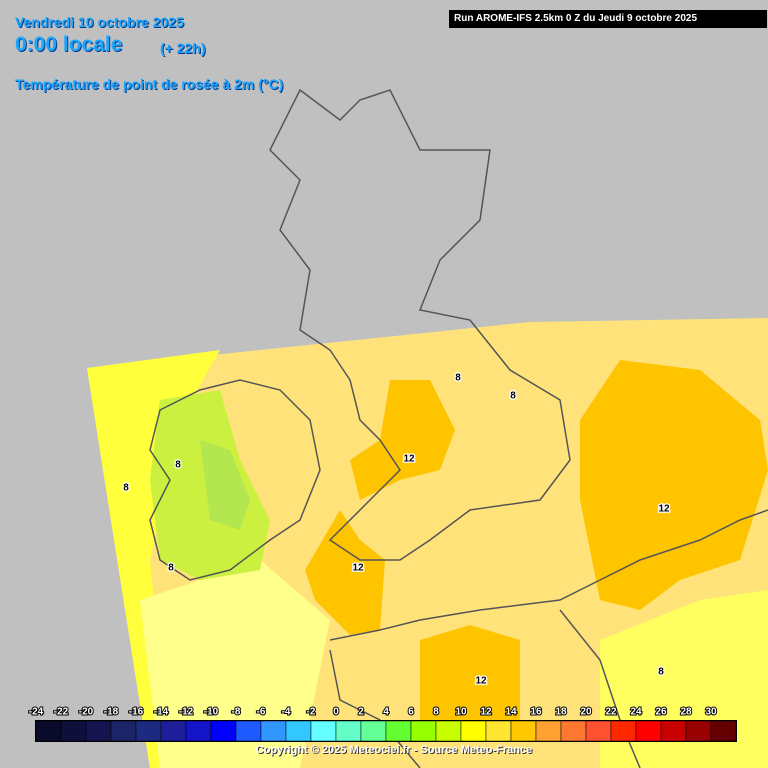 Image resolution: width=768 pixels, height=768 pixels. What do you see at coordinates (661, 712) in the screenshot?
I see `colorbar-tick-label: 26` at bounding box center [661, 712].